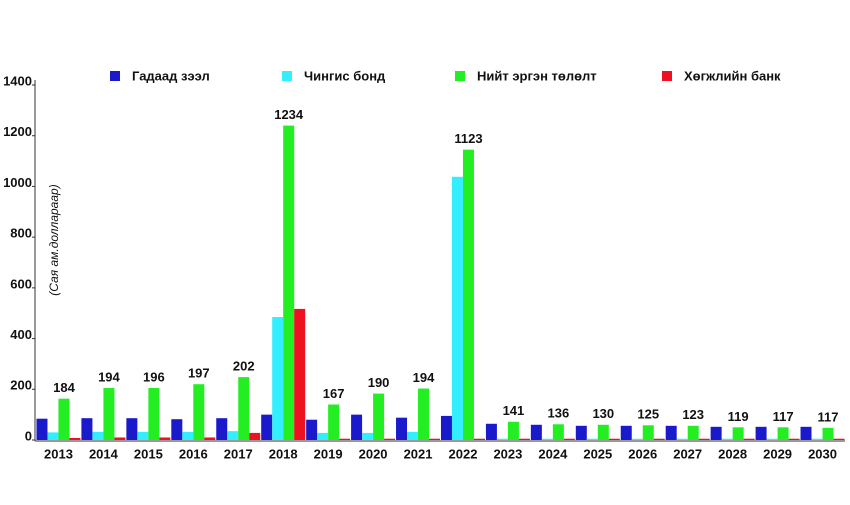 This screenshot has height=505, width=850. I want to click on y-tick-label: 0, so click(28, 435).